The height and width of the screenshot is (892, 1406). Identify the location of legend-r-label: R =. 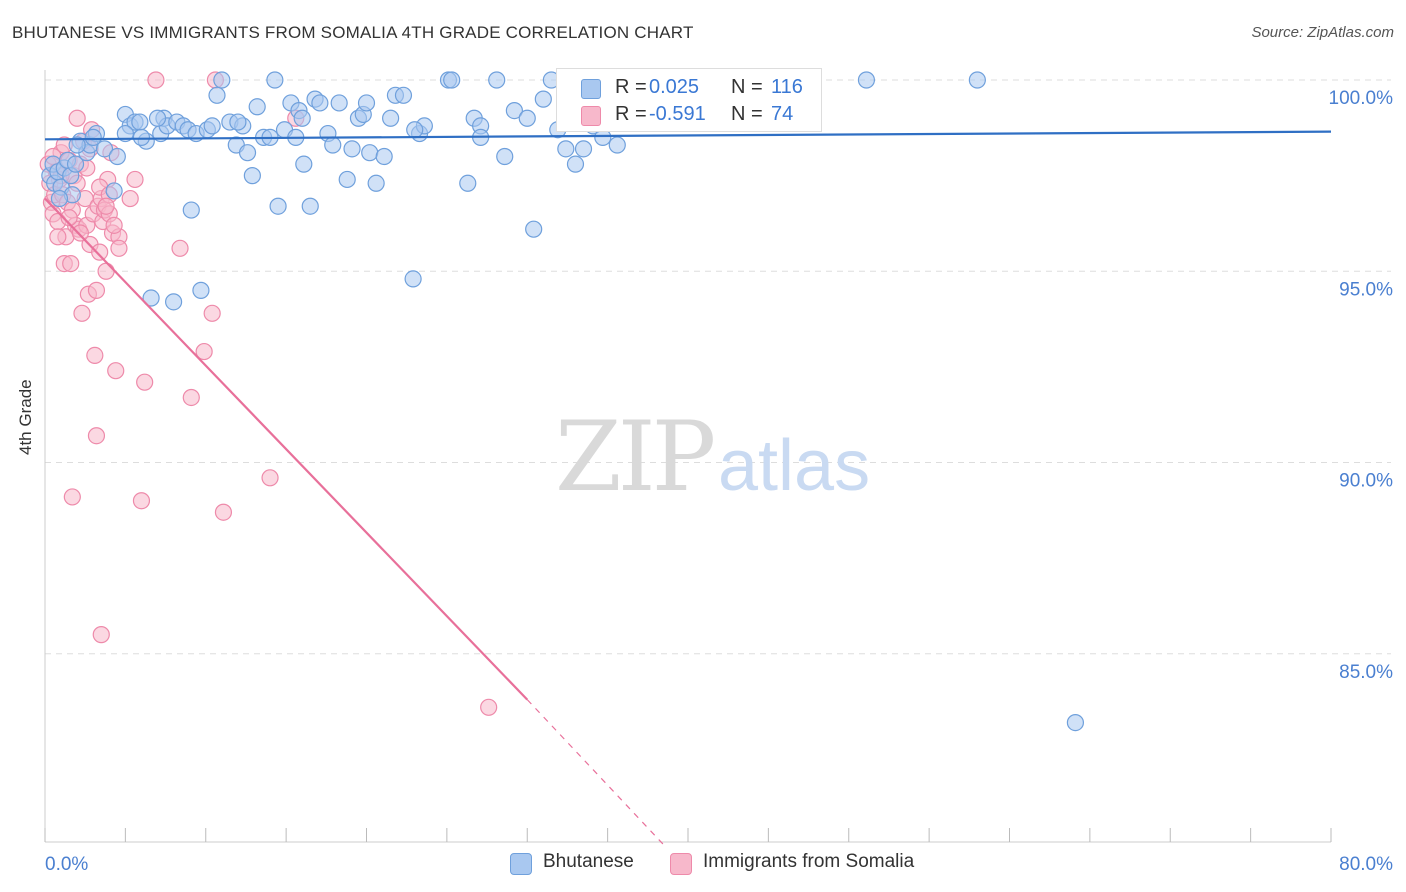
(631, 87).